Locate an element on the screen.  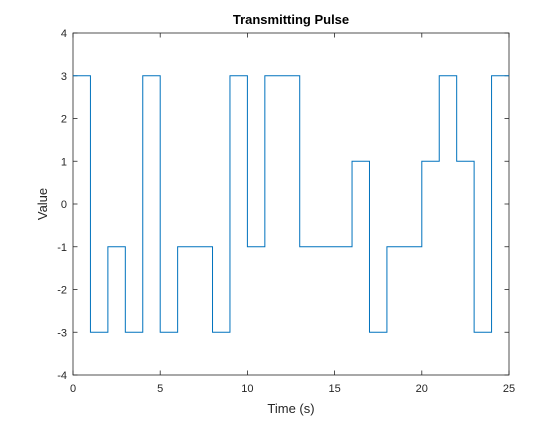
y-tick-label: 2 is located at coordinates (64, 120).